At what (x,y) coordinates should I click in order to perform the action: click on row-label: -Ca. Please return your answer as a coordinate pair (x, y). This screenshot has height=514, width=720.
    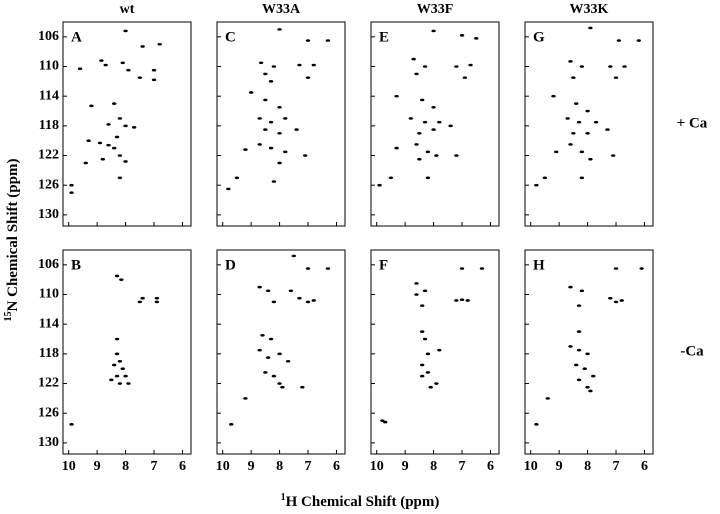
    Looking at the image, I should click on (692, 351).